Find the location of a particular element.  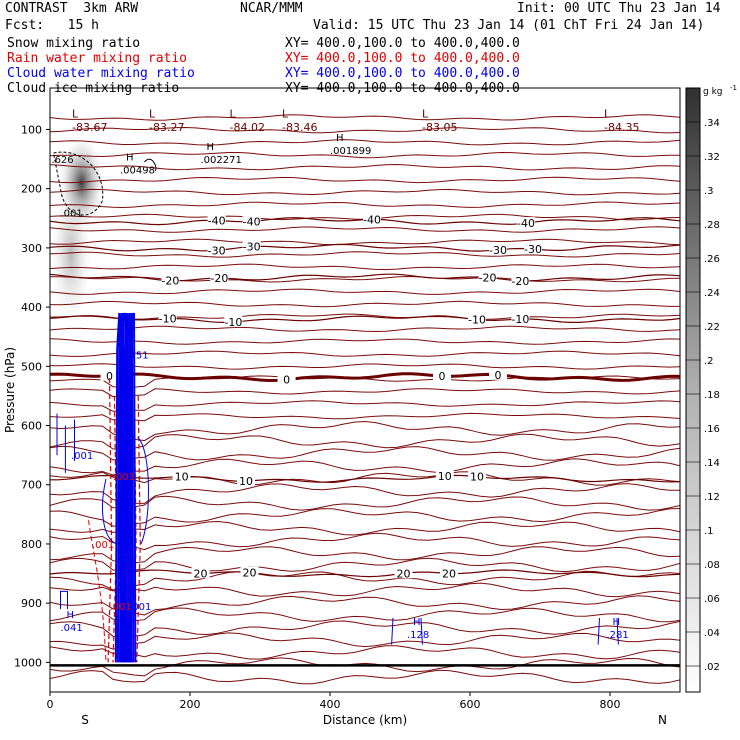

forecast-hour: Fcst: 15 h is located at coordinates (52, 25).